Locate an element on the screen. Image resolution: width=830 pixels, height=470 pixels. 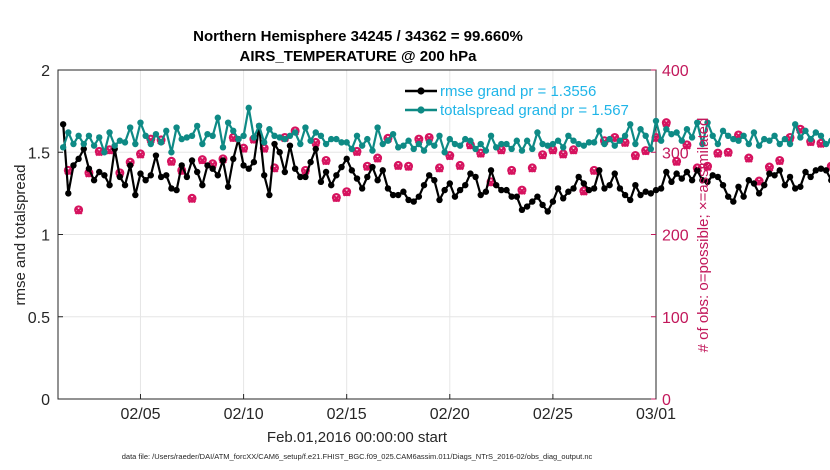
left-axis-label: rmse and totalspread is located at coordinates (20, 235).